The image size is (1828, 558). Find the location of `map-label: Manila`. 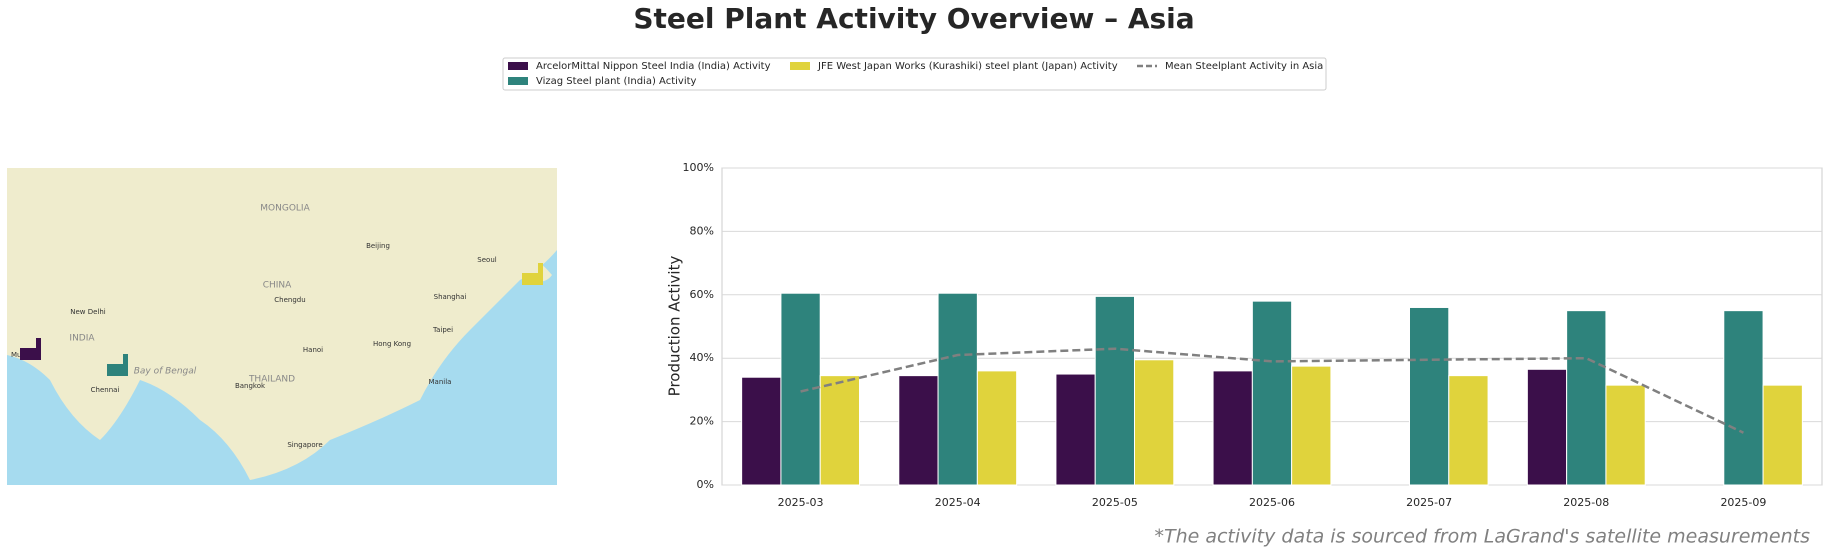

map-label: Manila is located at coordinates (440, 382).